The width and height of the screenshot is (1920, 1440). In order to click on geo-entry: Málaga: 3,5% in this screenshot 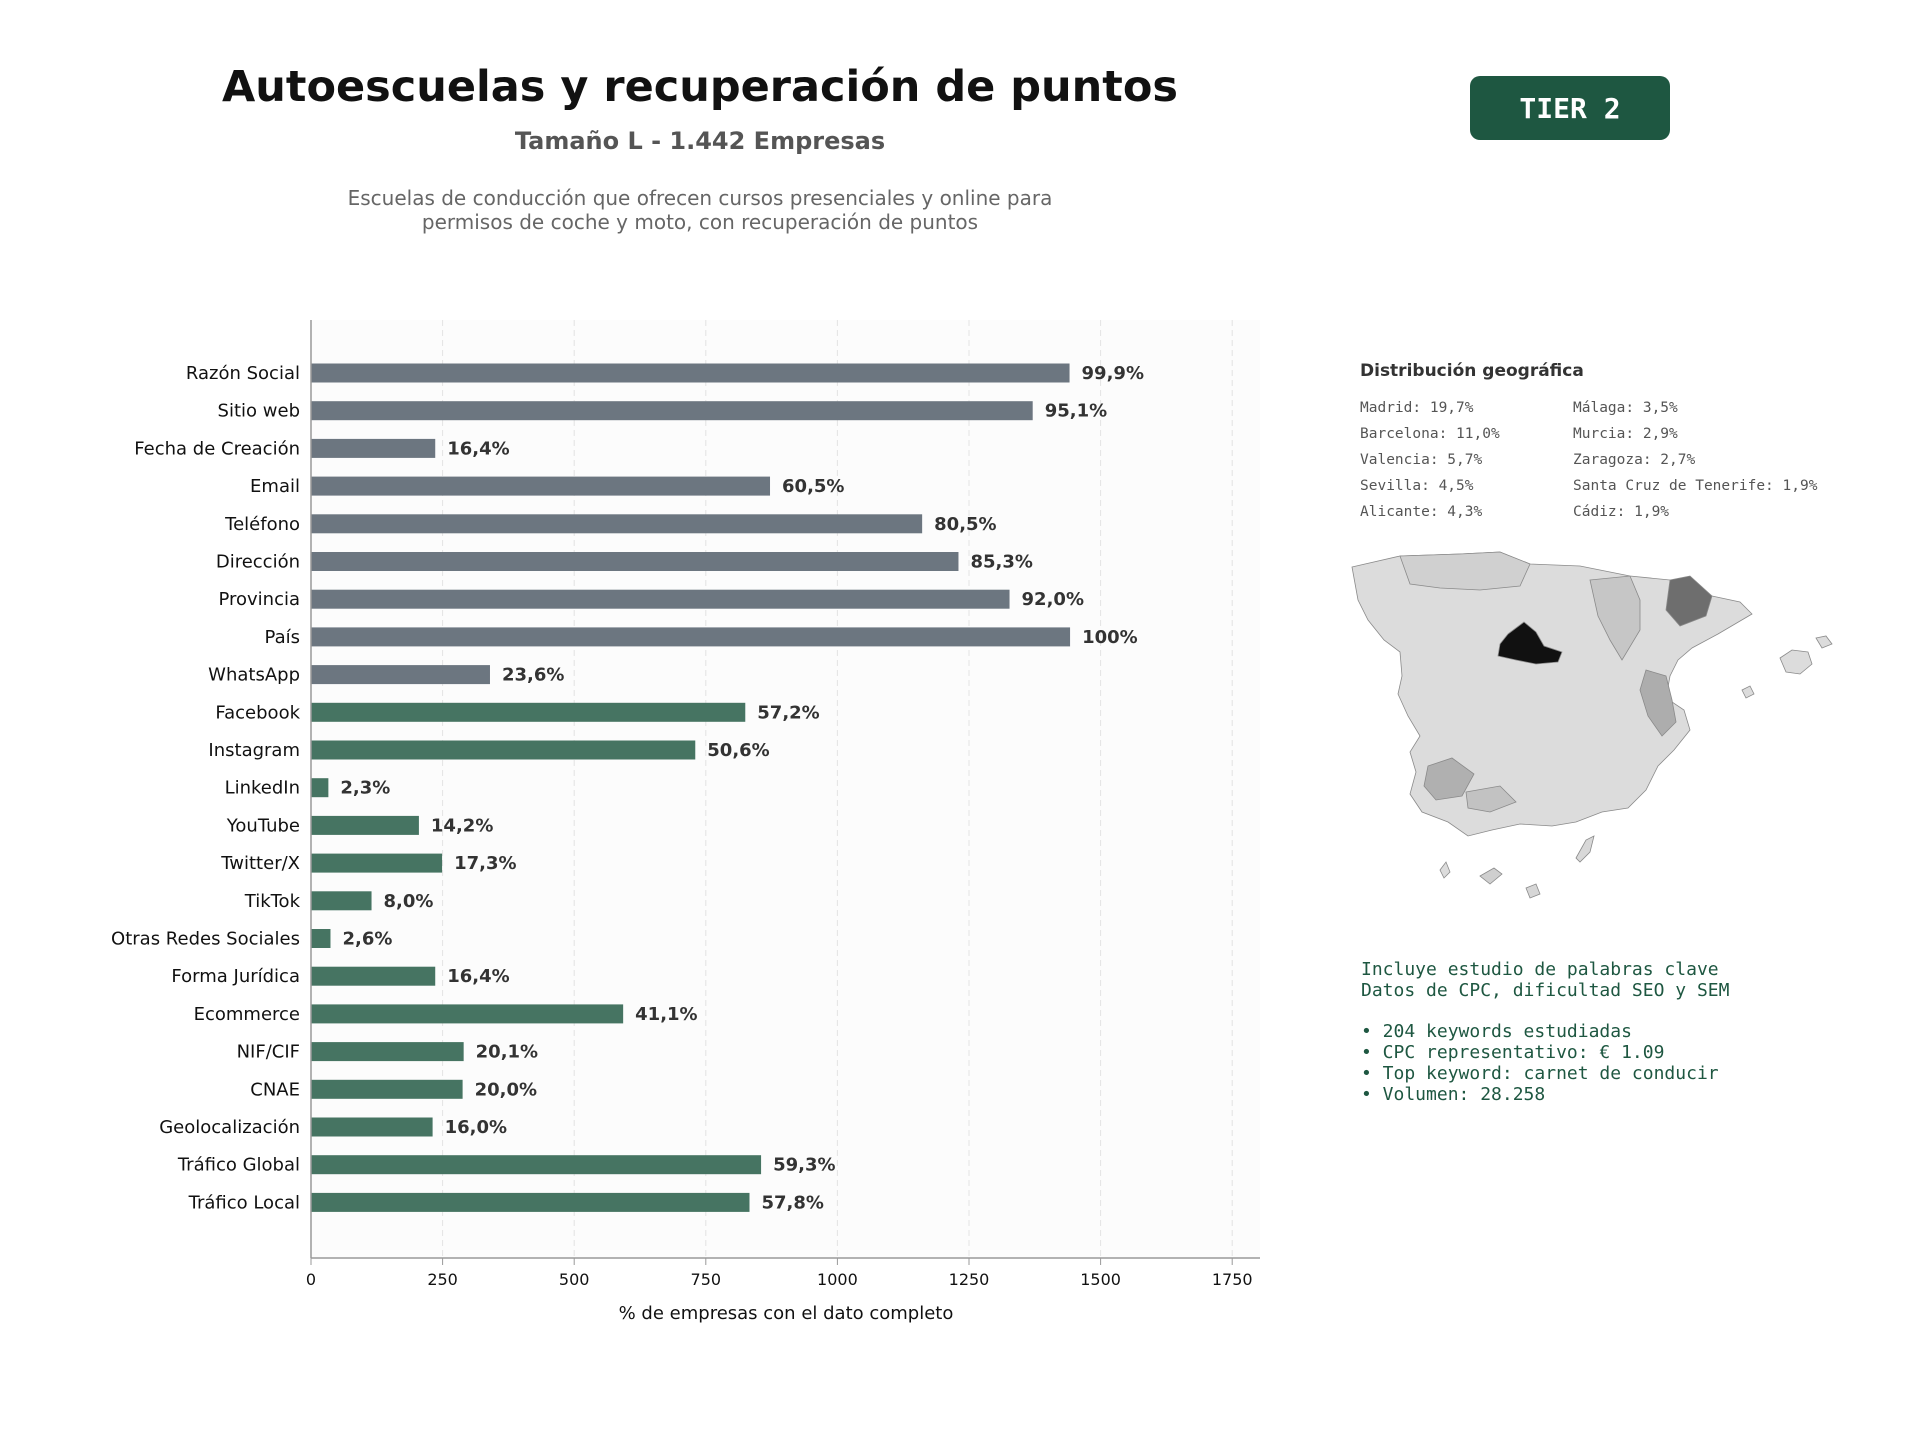, I will do `click(1625, 408)`.